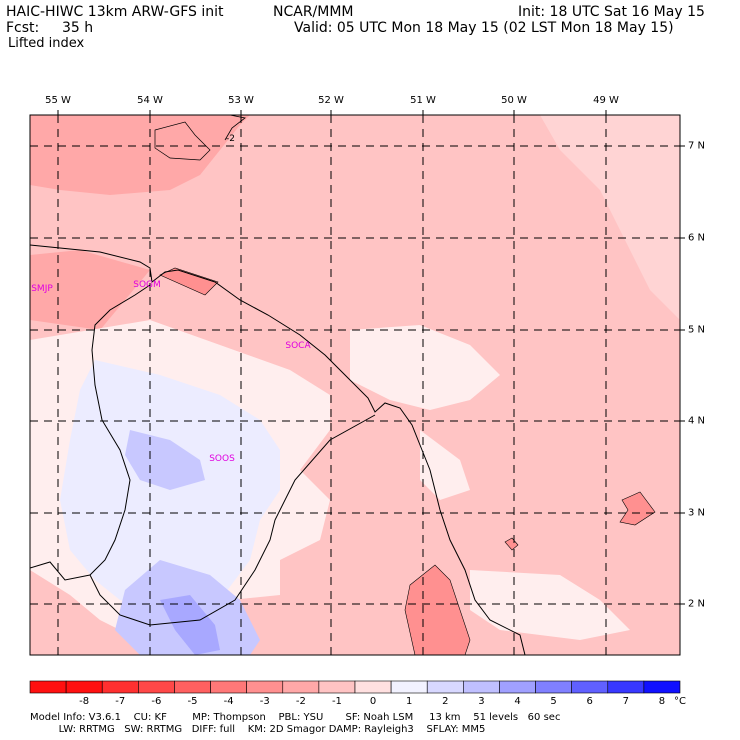 The image size is (740, 740). Describe the element at coordinates (120, 701) in the screenshot. I see `colorbar-tick-label: -7` at that location.